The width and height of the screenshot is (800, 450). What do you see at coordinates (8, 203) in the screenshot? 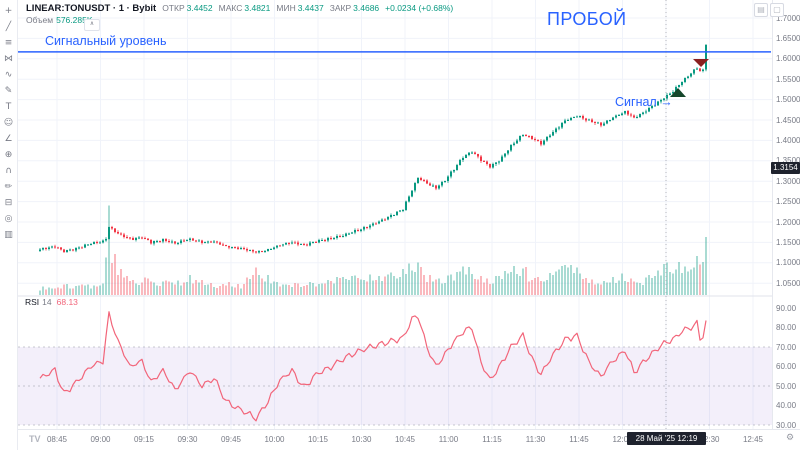
I see `lock-drawings-icon: ⊟` at bounding box center [8, 203].